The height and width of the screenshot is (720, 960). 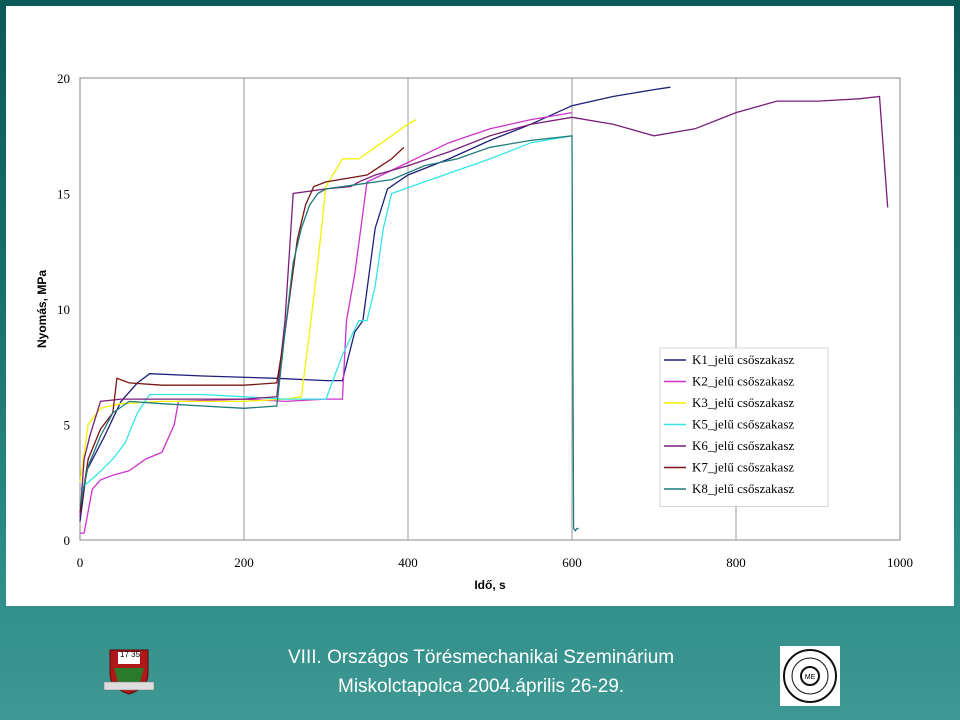 What do you see at coordinates (63, 78) in the screenshot?
I see `y-tick-label: 20` at bounding box center [63, 78].